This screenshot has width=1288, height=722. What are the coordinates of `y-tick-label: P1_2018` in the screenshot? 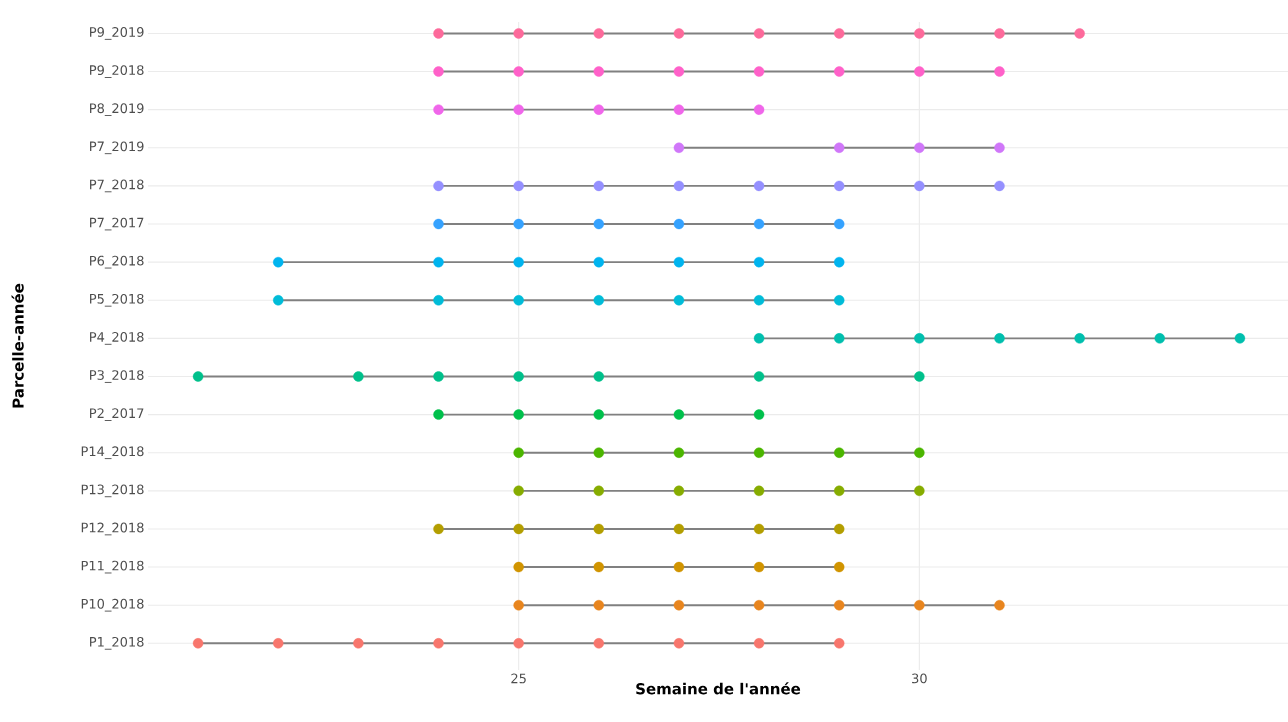 It's located at (117, 643).